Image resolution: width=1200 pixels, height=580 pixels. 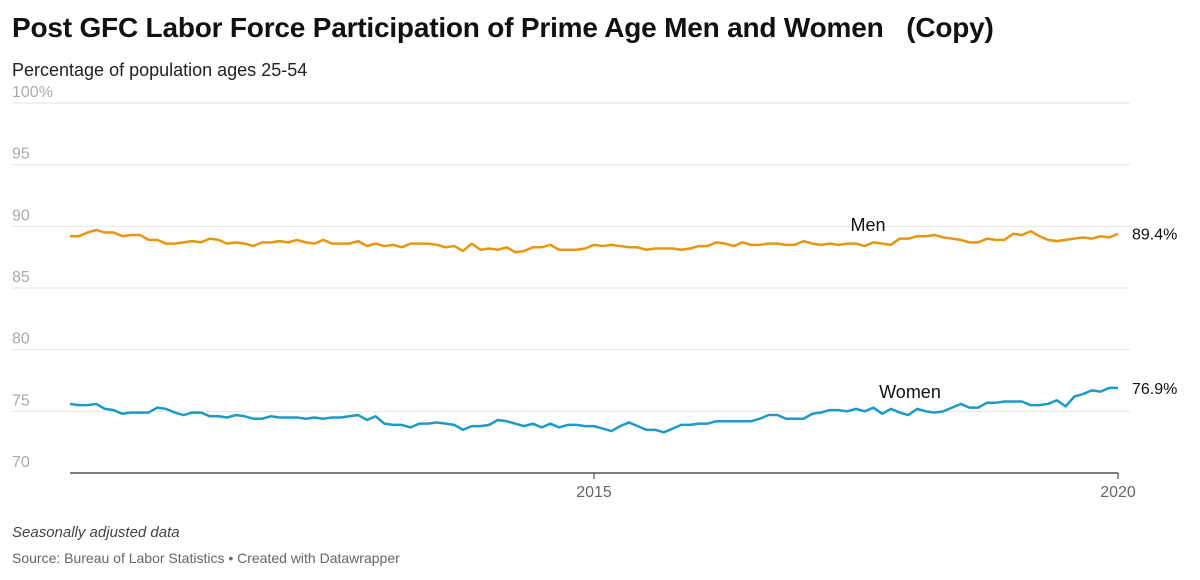 What do you see at coordinates (594, 241) in the screenshot?
I see `series-line-men` at bounding box center [594, 241].